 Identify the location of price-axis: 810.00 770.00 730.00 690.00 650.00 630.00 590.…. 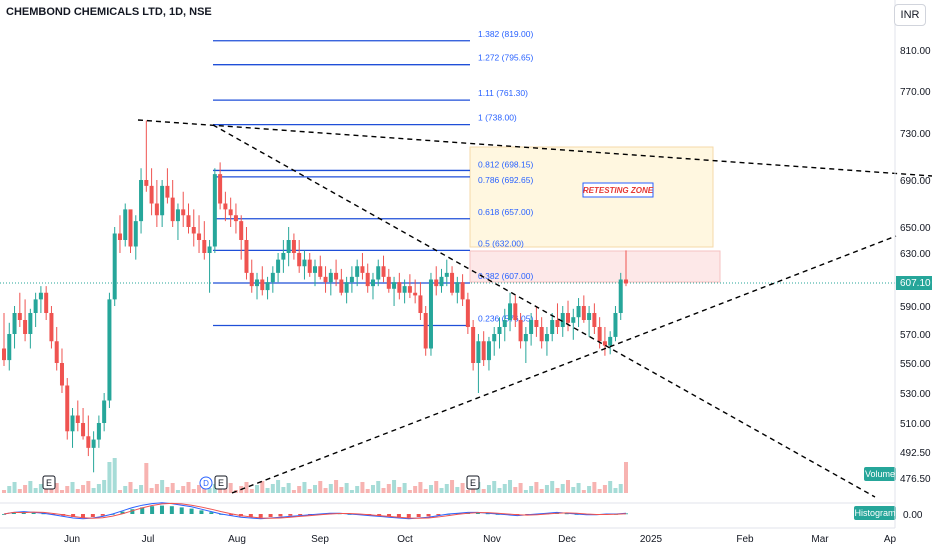
(913, 264).